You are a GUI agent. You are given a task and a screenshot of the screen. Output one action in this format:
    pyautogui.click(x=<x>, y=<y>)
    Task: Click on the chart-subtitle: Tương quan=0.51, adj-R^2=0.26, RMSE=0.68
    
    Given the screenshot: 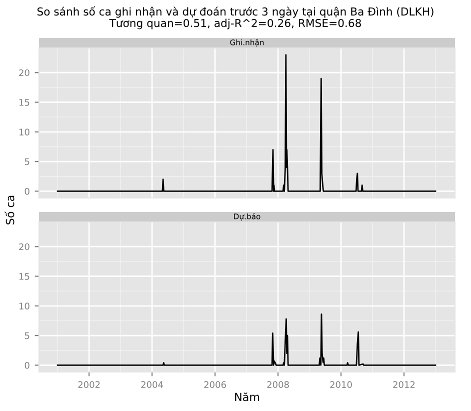 What is the action you would take?
    pyautogui.click(x=235, y=24)
    